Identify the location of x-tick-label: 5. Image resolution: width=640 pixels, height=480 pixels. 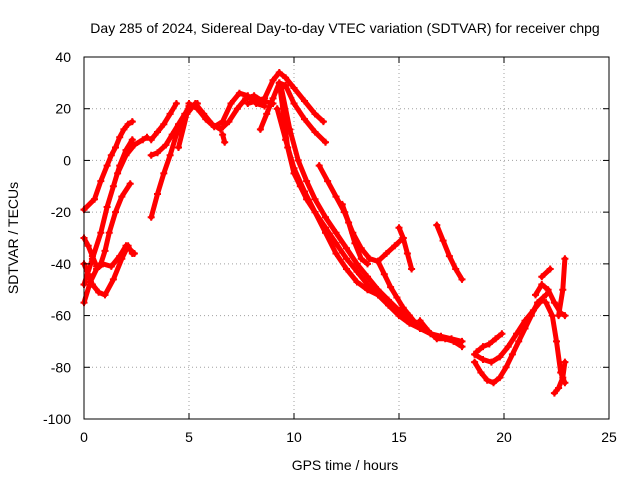
(189, 437).